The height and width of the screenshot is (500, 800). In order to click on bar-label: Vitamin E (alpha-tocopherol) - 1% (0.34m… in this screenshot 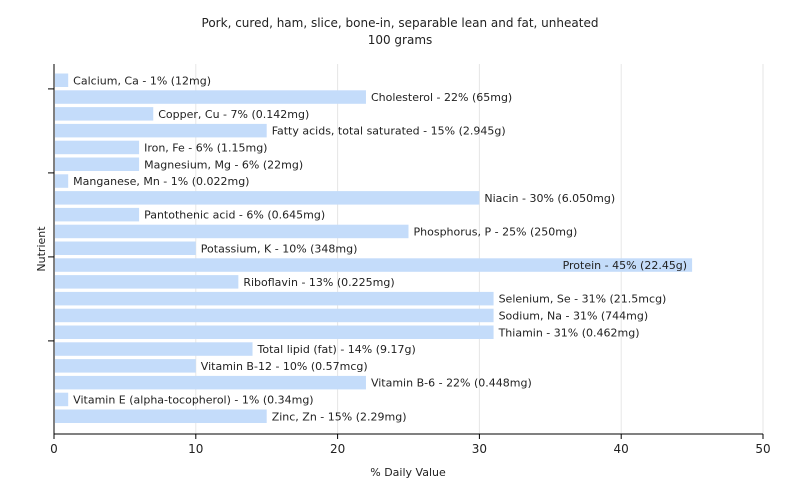, I will do `click(193, 399)`.